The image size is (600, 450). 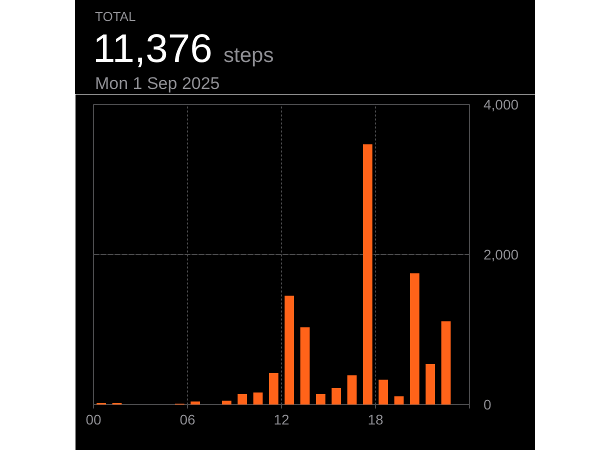 I want to click on x-tick-label: 00, so click(x=94, y=420).